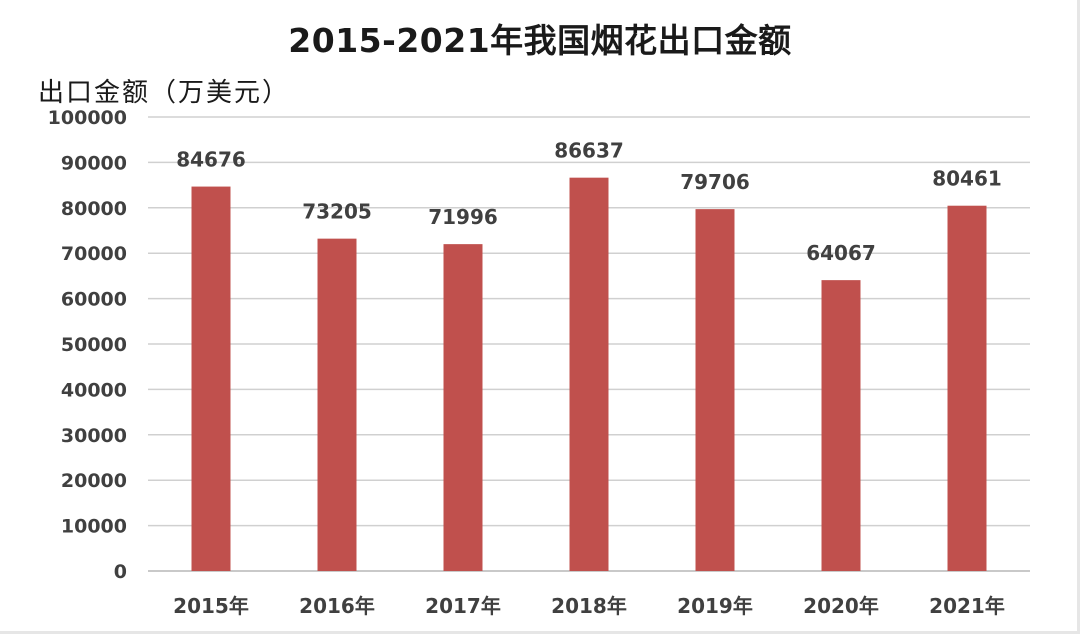 The height and width of the screenshot is (634, 1080). What do you see at coordinates (211, 160) in the screenshot?
I see `data-label: 84676` at bounding box center [211, 160].